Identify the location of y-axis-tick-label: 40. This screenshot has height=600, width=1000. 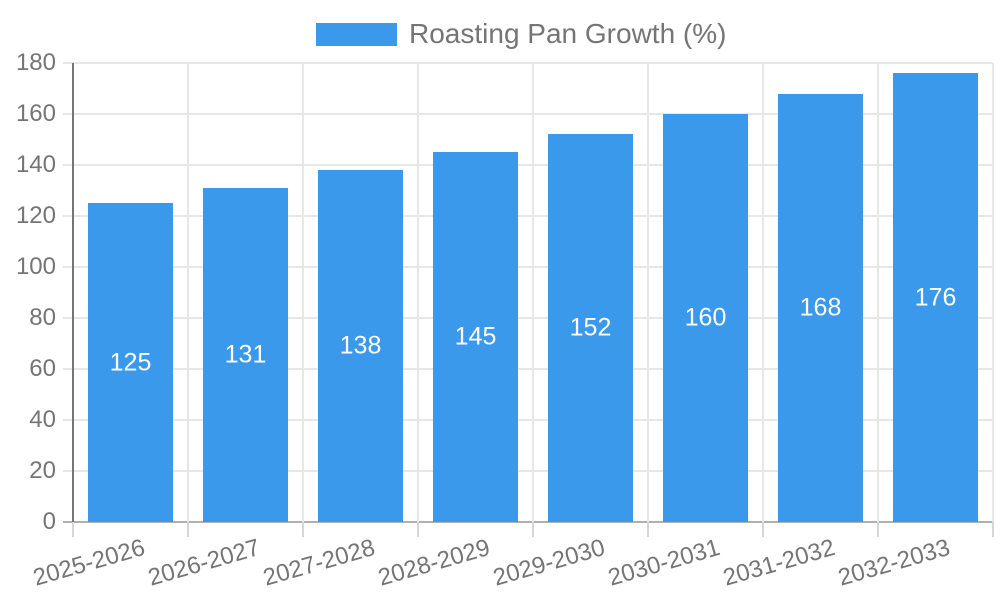
(42, 419).